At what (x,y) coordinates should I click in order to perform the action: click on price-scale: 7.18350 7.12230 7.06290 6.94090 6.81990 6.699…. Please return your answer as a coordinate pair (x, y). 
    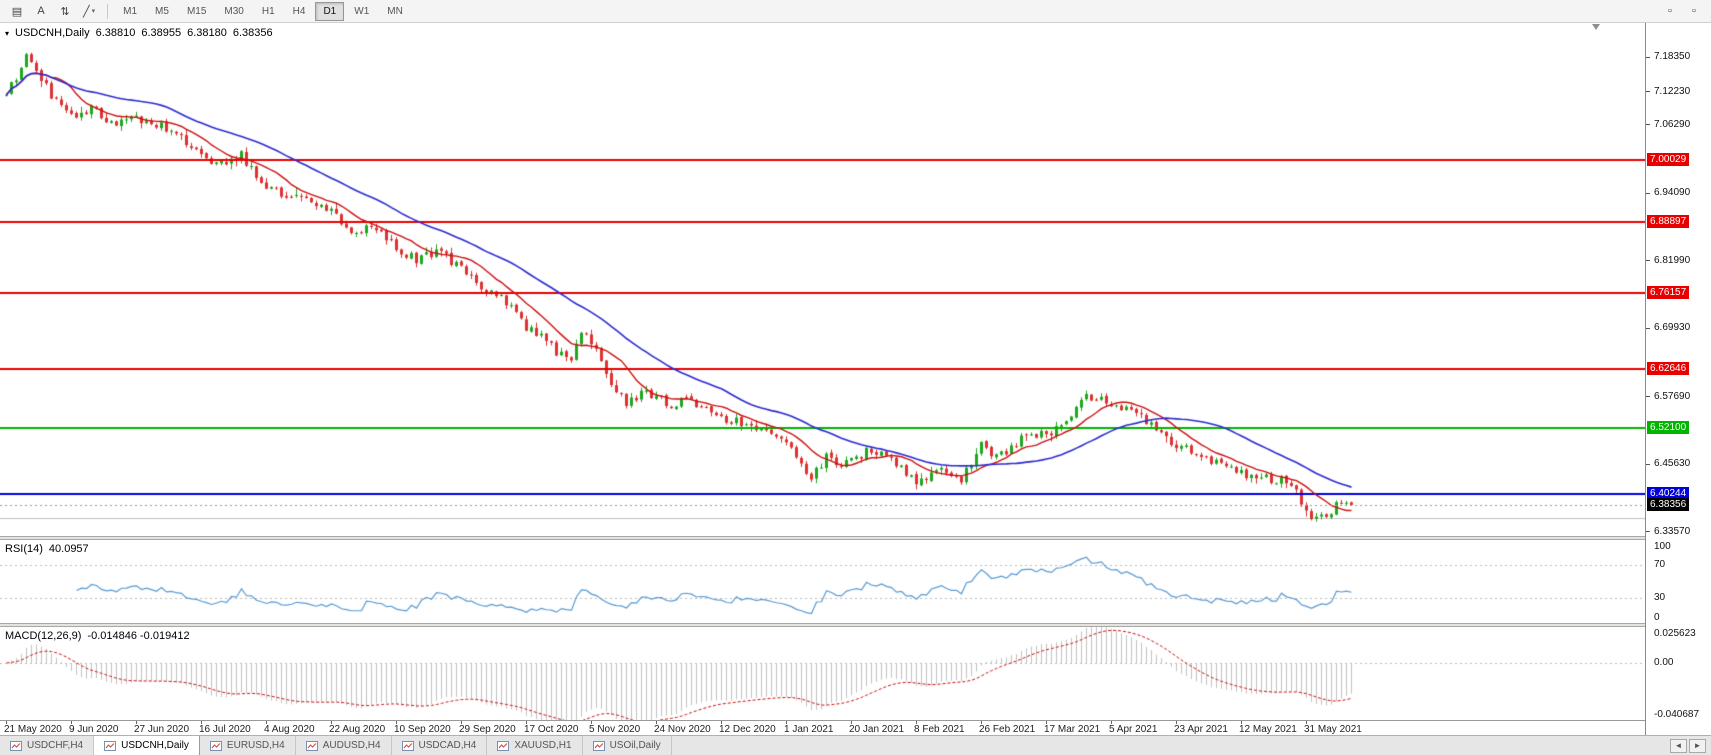
    Looking at the image, I should click on (1678, 379).